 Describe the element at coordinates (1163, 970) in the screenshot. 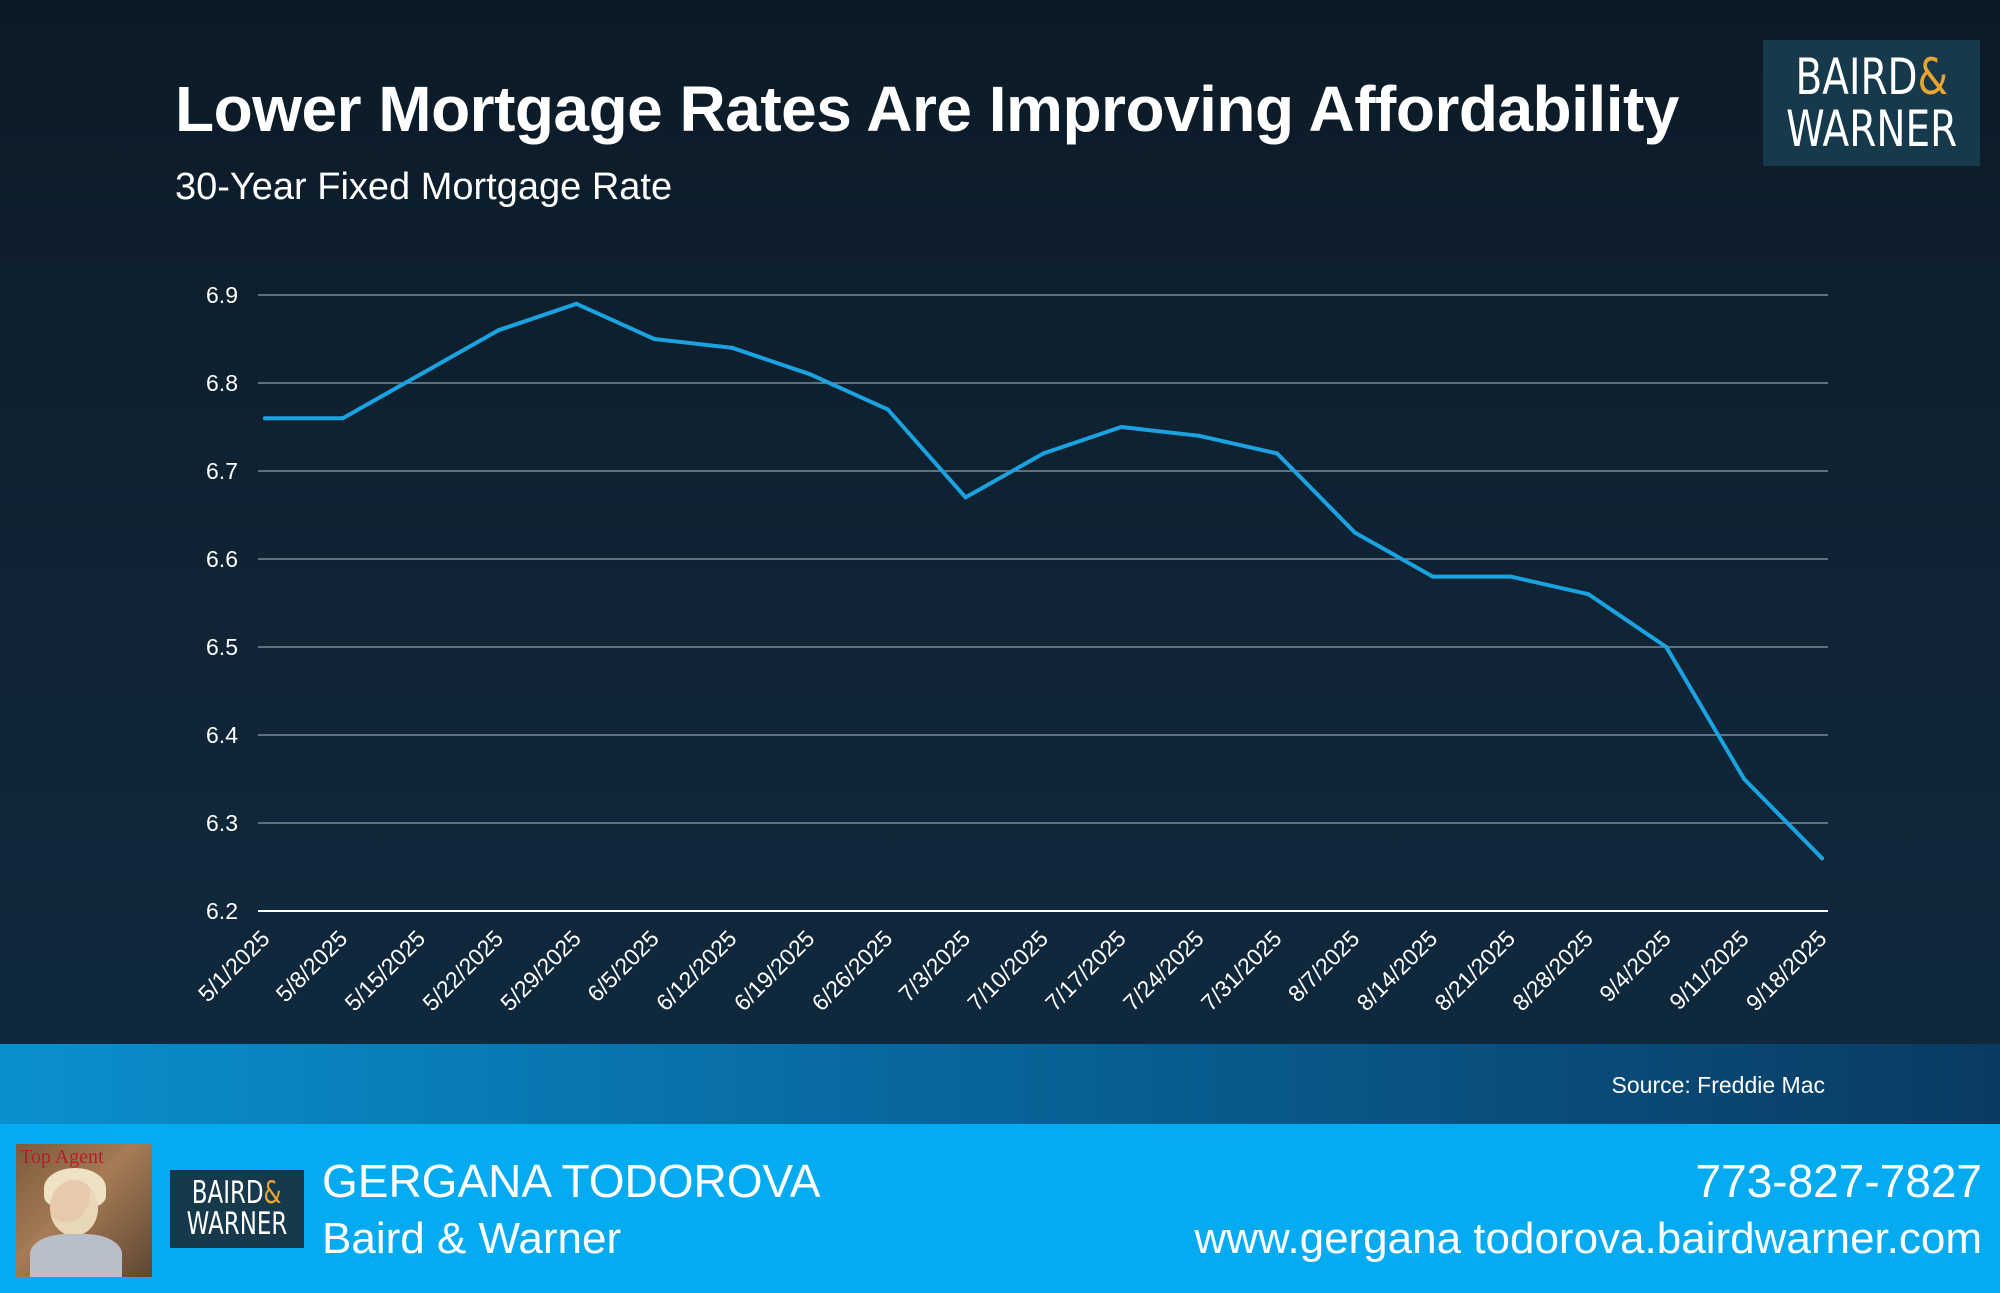

I see `x-tick-label: 7/24/2025` at that location.